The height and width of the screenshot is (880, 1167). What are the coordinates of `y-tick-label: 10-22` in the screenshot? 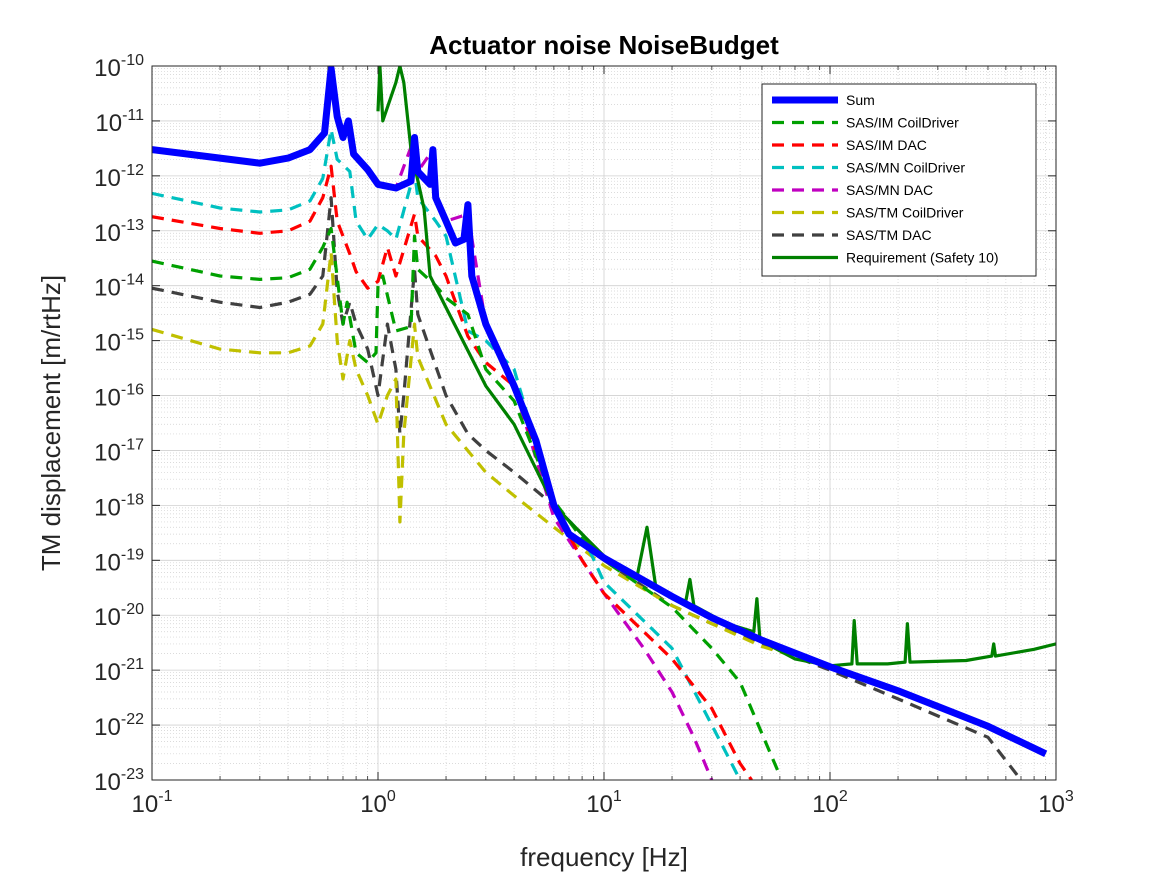 It's located at (119, 726).